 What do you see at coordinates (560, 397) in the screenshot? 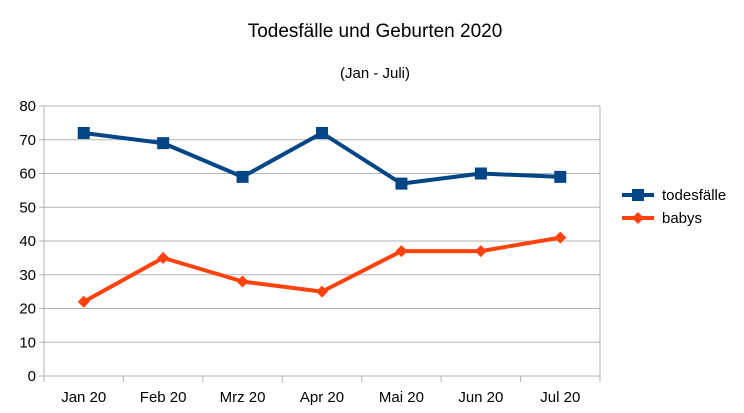
I see `x-tick-label: Jul 20` at bounding box center [560, 397].